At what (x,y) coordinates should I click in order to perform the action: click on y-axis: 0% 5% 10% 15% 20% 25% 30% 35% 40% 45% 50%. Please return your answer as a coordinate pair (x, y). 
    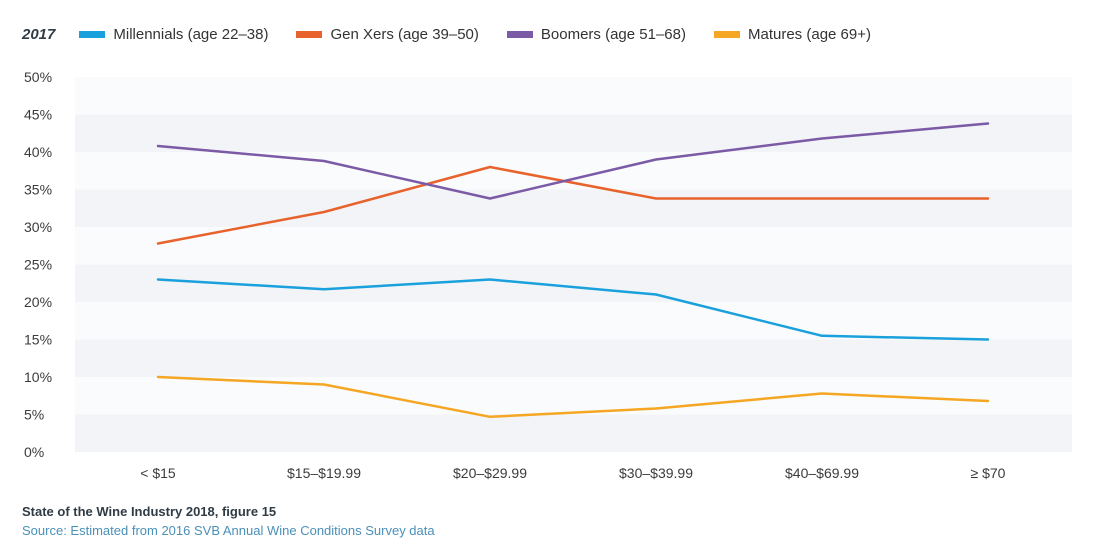
    Looking at the image, I should click on (38, 264).